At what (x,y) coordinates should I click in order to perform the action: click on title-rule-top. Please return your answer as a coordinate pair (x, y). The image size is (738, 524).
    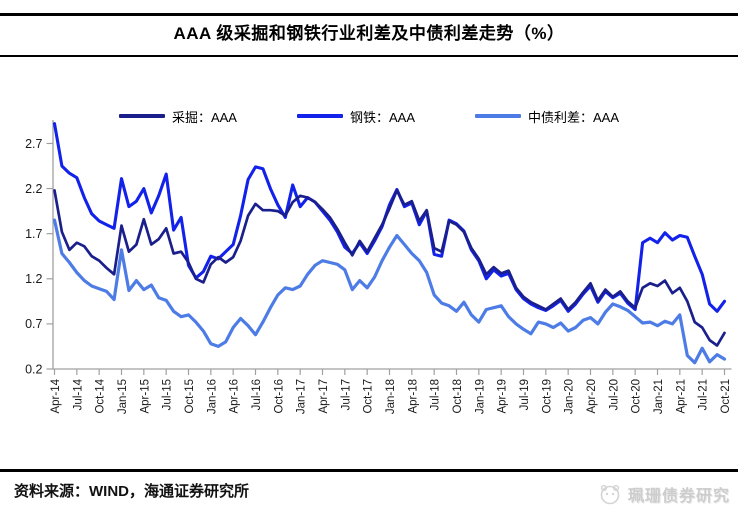
    Looking at the image, I should click on (369, 14).